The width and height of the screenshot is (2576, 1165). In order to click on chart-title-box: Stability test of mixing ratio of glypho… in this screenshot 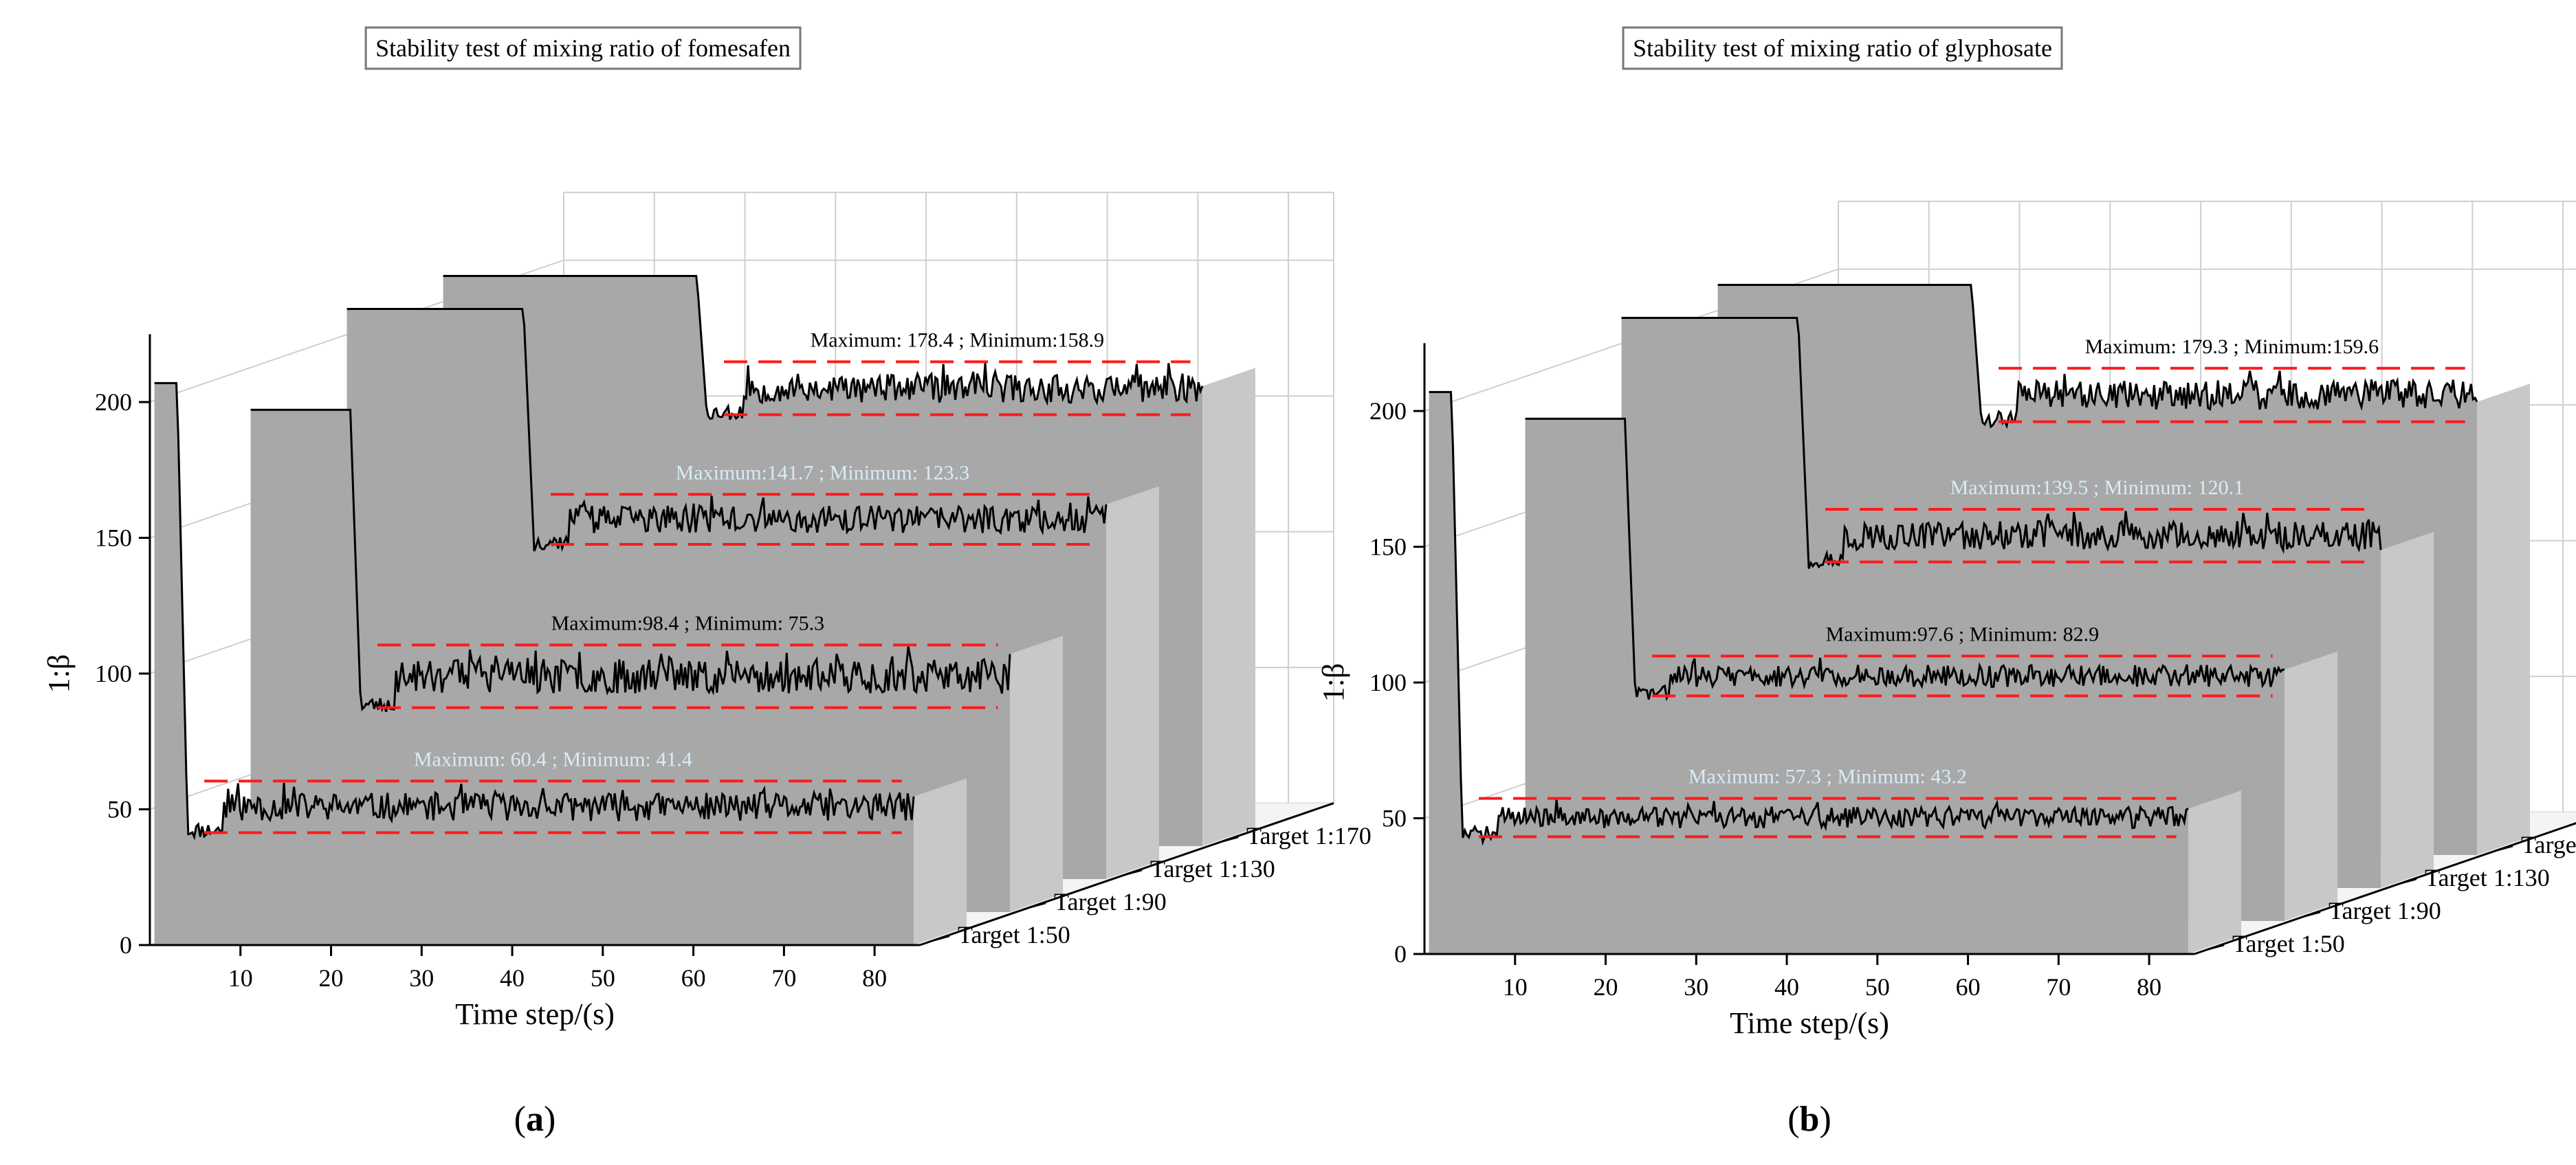, I will do `click(1842, 48)`.